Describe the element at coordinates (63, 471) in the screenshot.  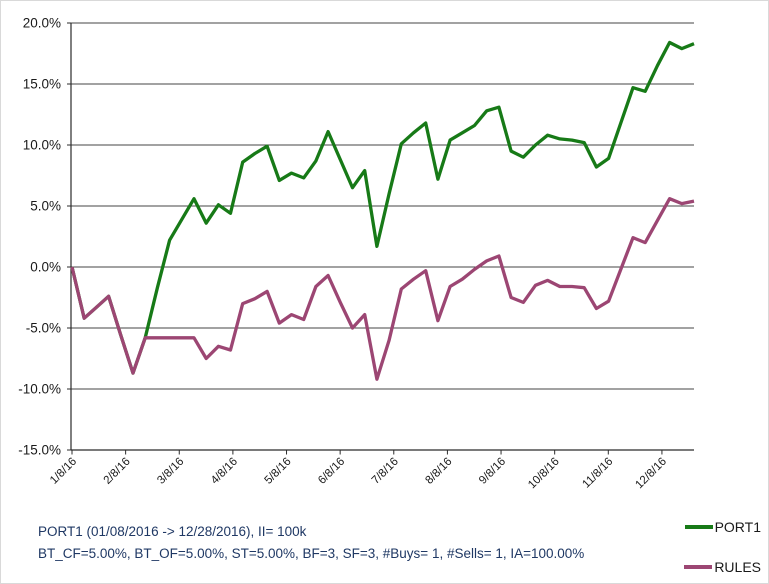
I see `x-tick-label: 1/8/16` at that location.